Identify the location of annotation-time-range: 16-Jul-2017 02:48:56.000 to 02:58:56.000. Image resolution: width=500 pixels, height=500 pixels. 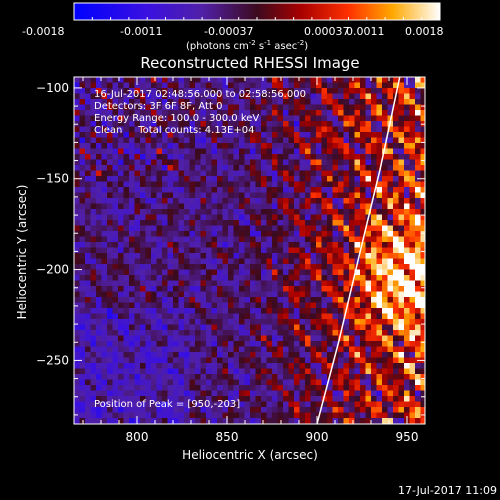
(200, 94).